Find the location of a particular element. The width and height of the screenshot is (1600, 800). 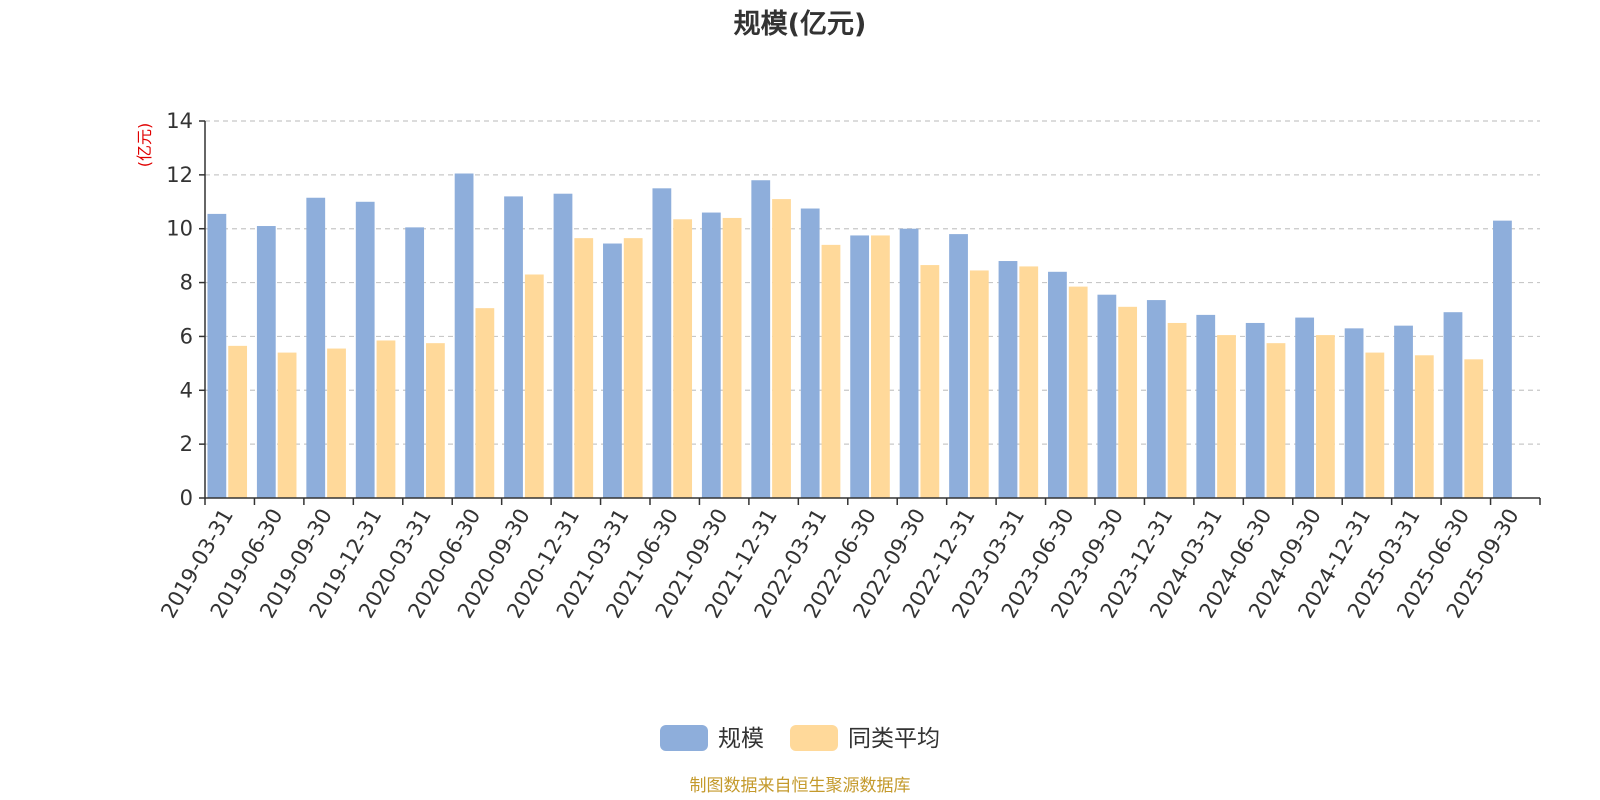

legend-label-peer-average: 同类平均 is located at coordinates (894, 739).